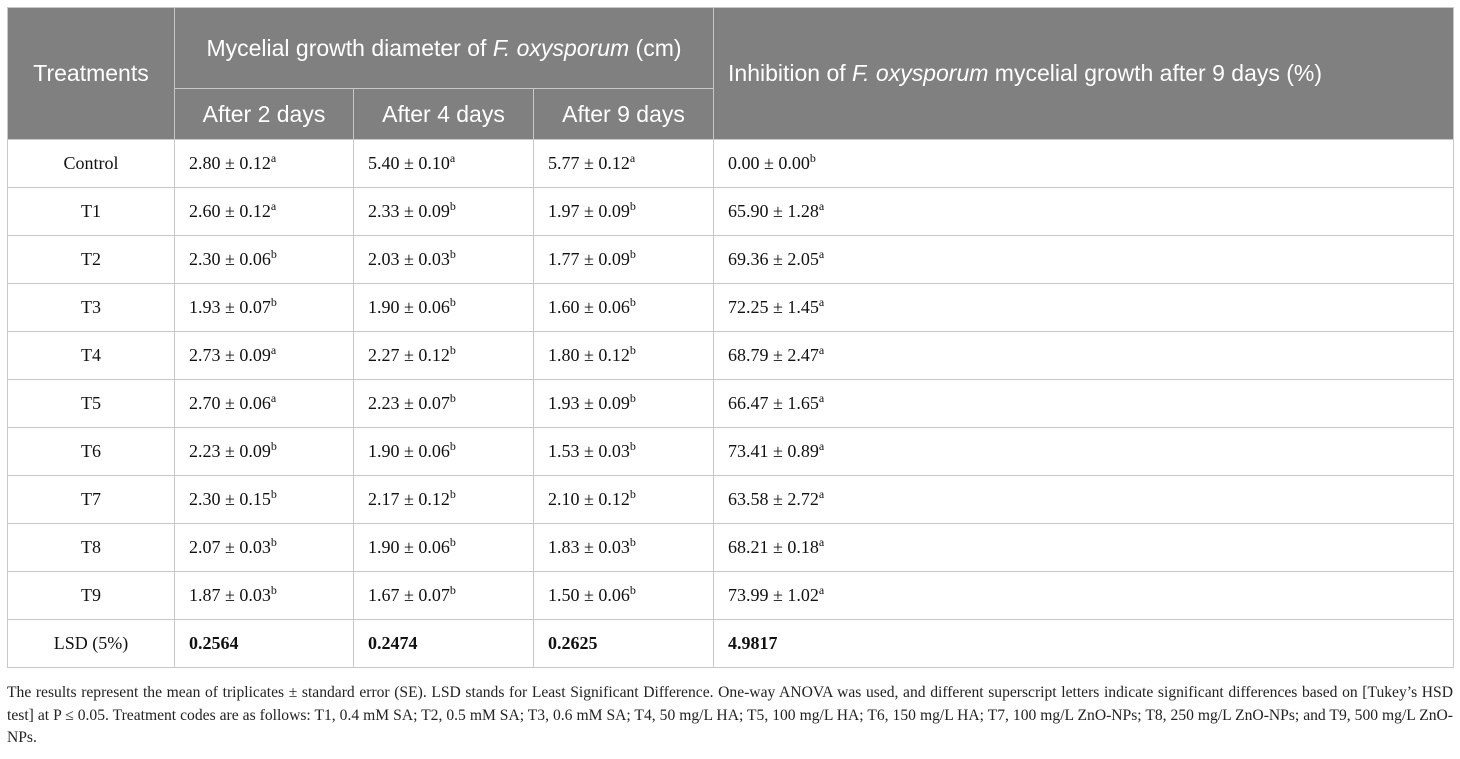 This screenshot has width=1460, height=759. I want to click on cell-day-9: 1.53 ± 0.03b, so click(623, 451).